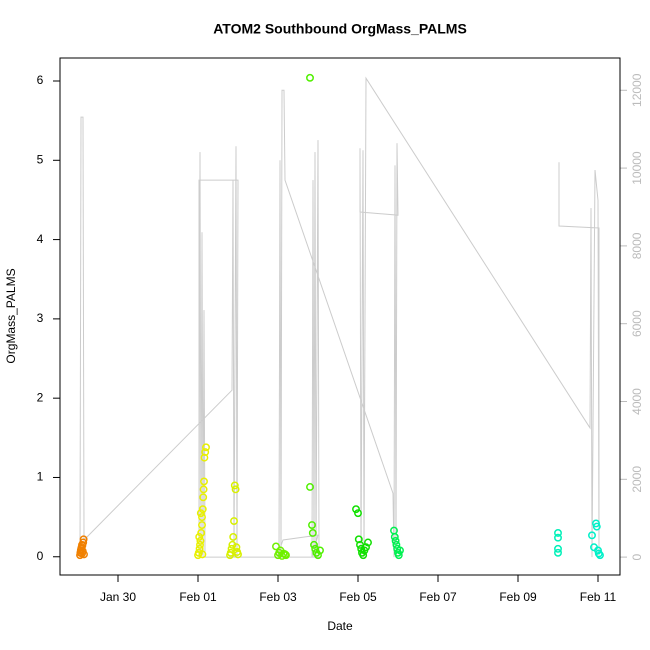 The image size is (650, 650). I want to click on y-tick-label: 2, so click(40, 397).